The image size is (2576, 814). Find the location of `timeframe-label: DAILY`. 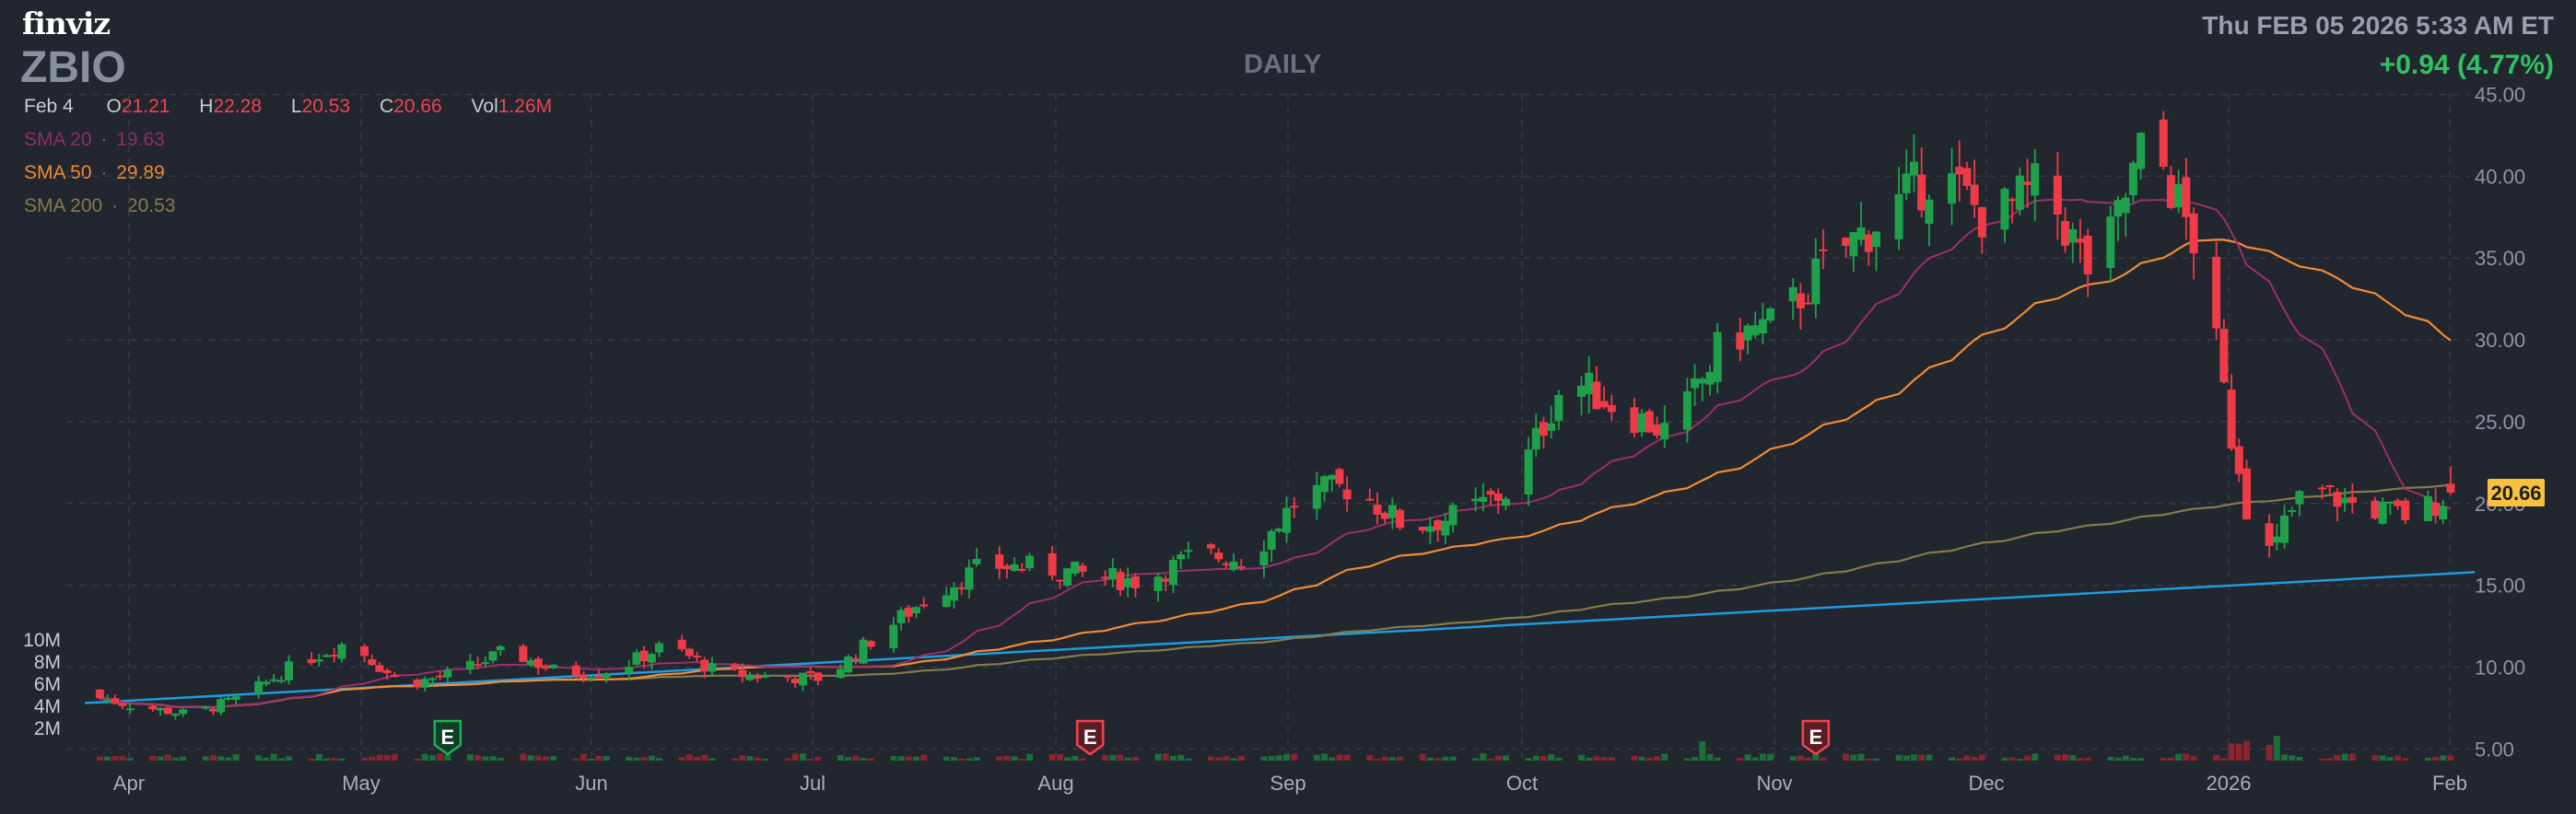

timeframe-label: DAILY is located at coordinates (1283, 64).